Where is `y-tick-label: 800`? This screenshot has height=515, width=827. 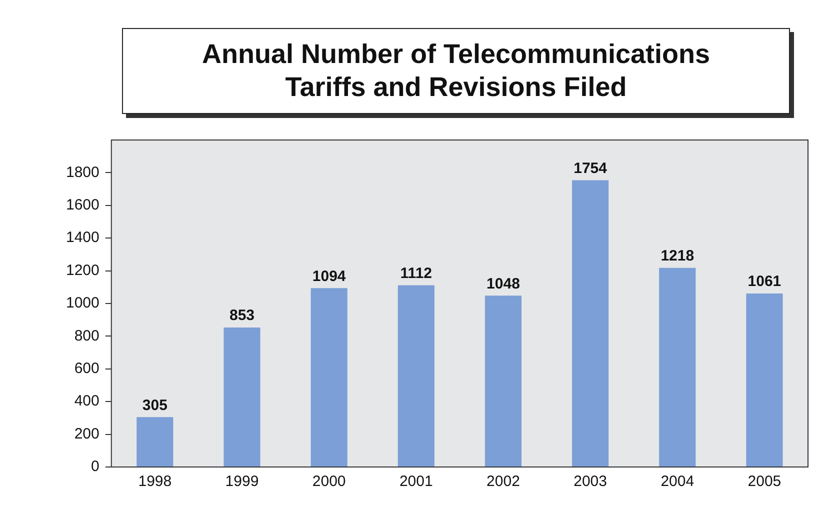
y-tick-label: 800 is located at coordinates (87, 335).